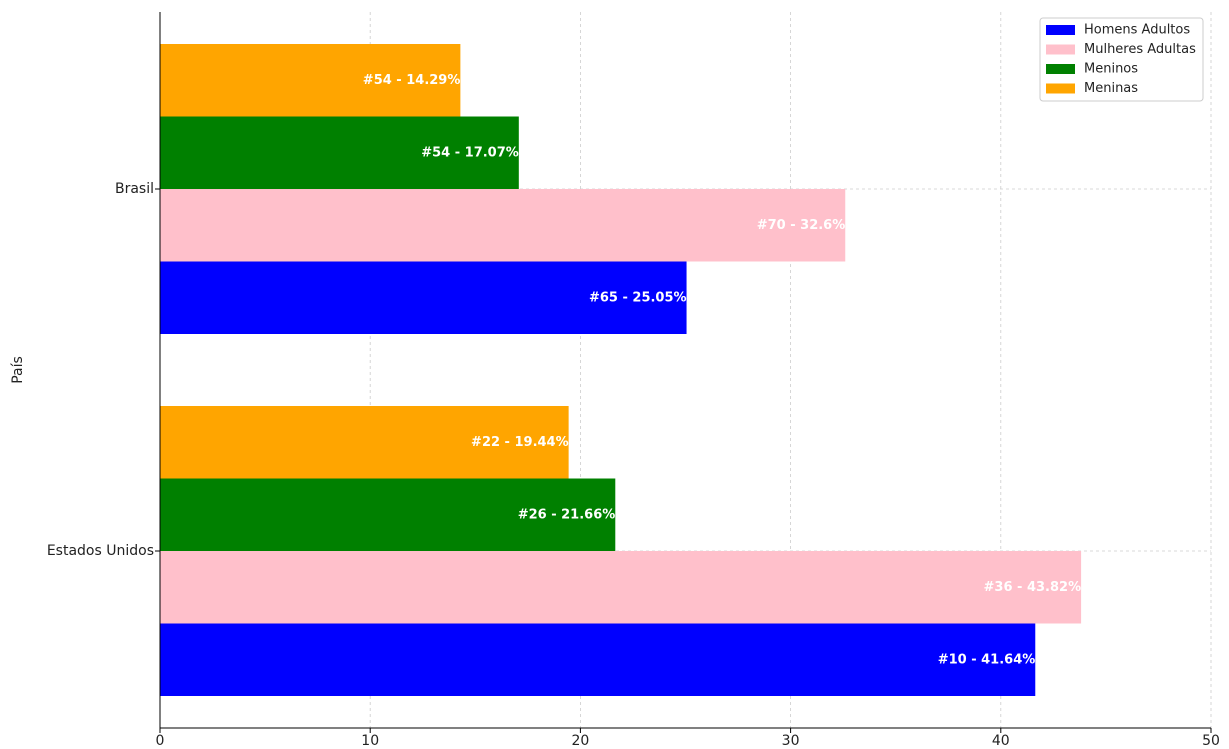  Describe the element at coordinates (580, 741) in the screenshot. I see `x-tick-label: 20` at that location.